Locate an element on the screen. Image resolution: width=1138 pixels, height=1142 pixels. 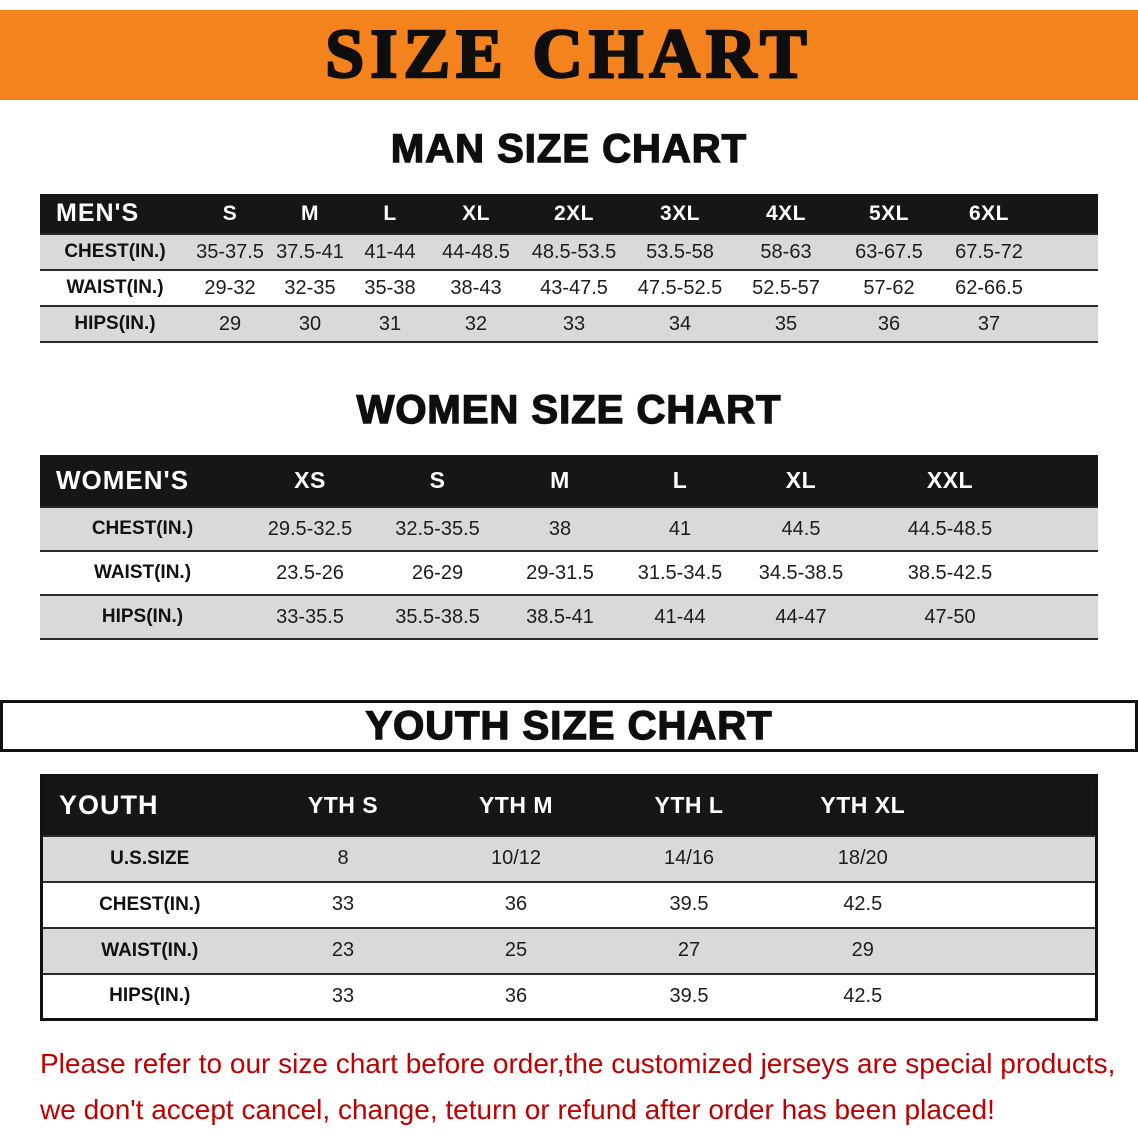
size-value-cell: 52.5-57 is located at coordinates (786, 287).